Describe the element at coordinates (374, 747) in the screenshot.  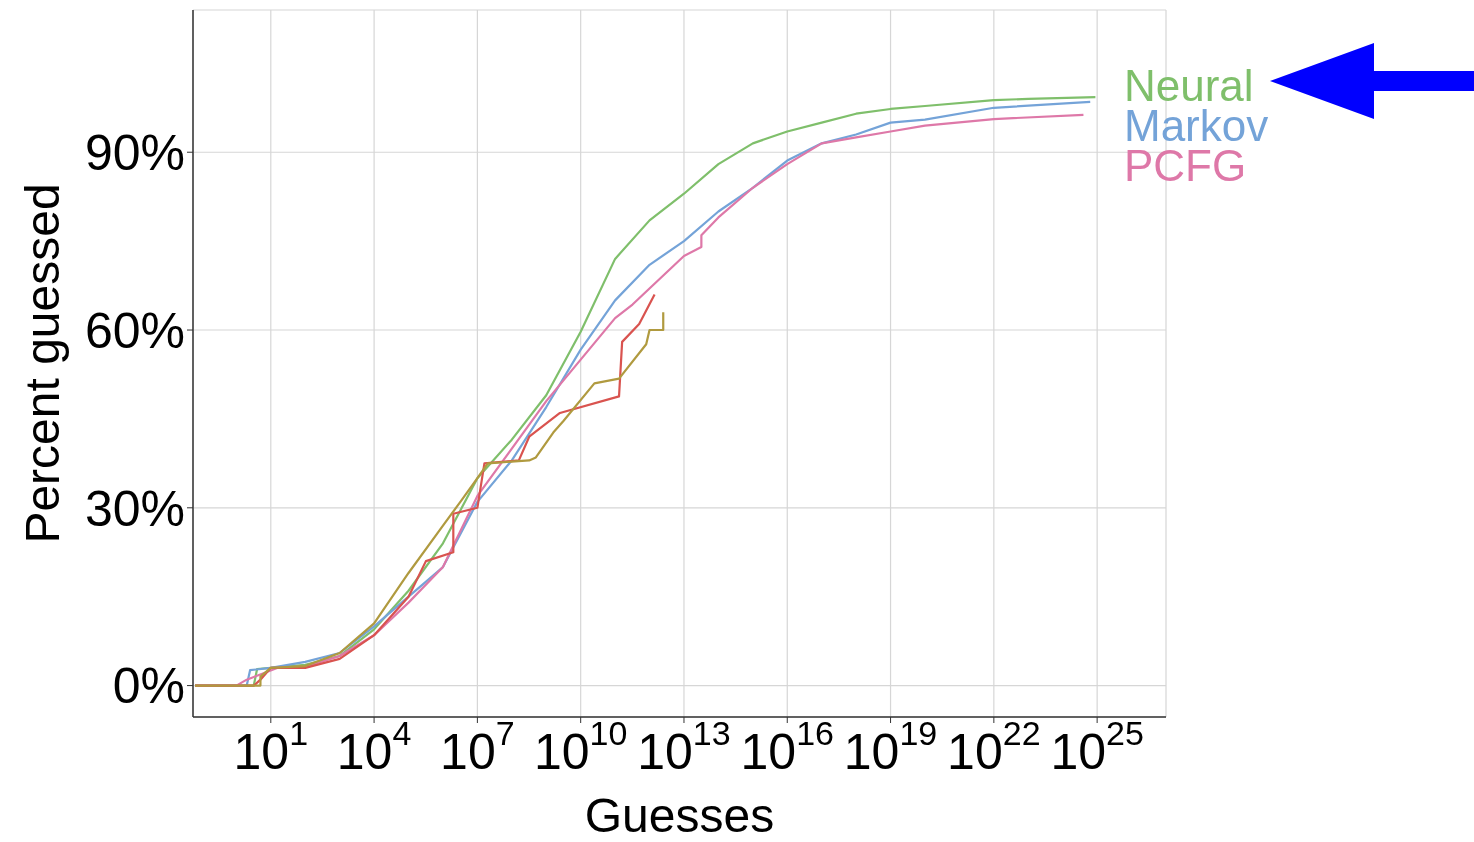
I see `x-tick-label: 10$^{4}$` at that location.